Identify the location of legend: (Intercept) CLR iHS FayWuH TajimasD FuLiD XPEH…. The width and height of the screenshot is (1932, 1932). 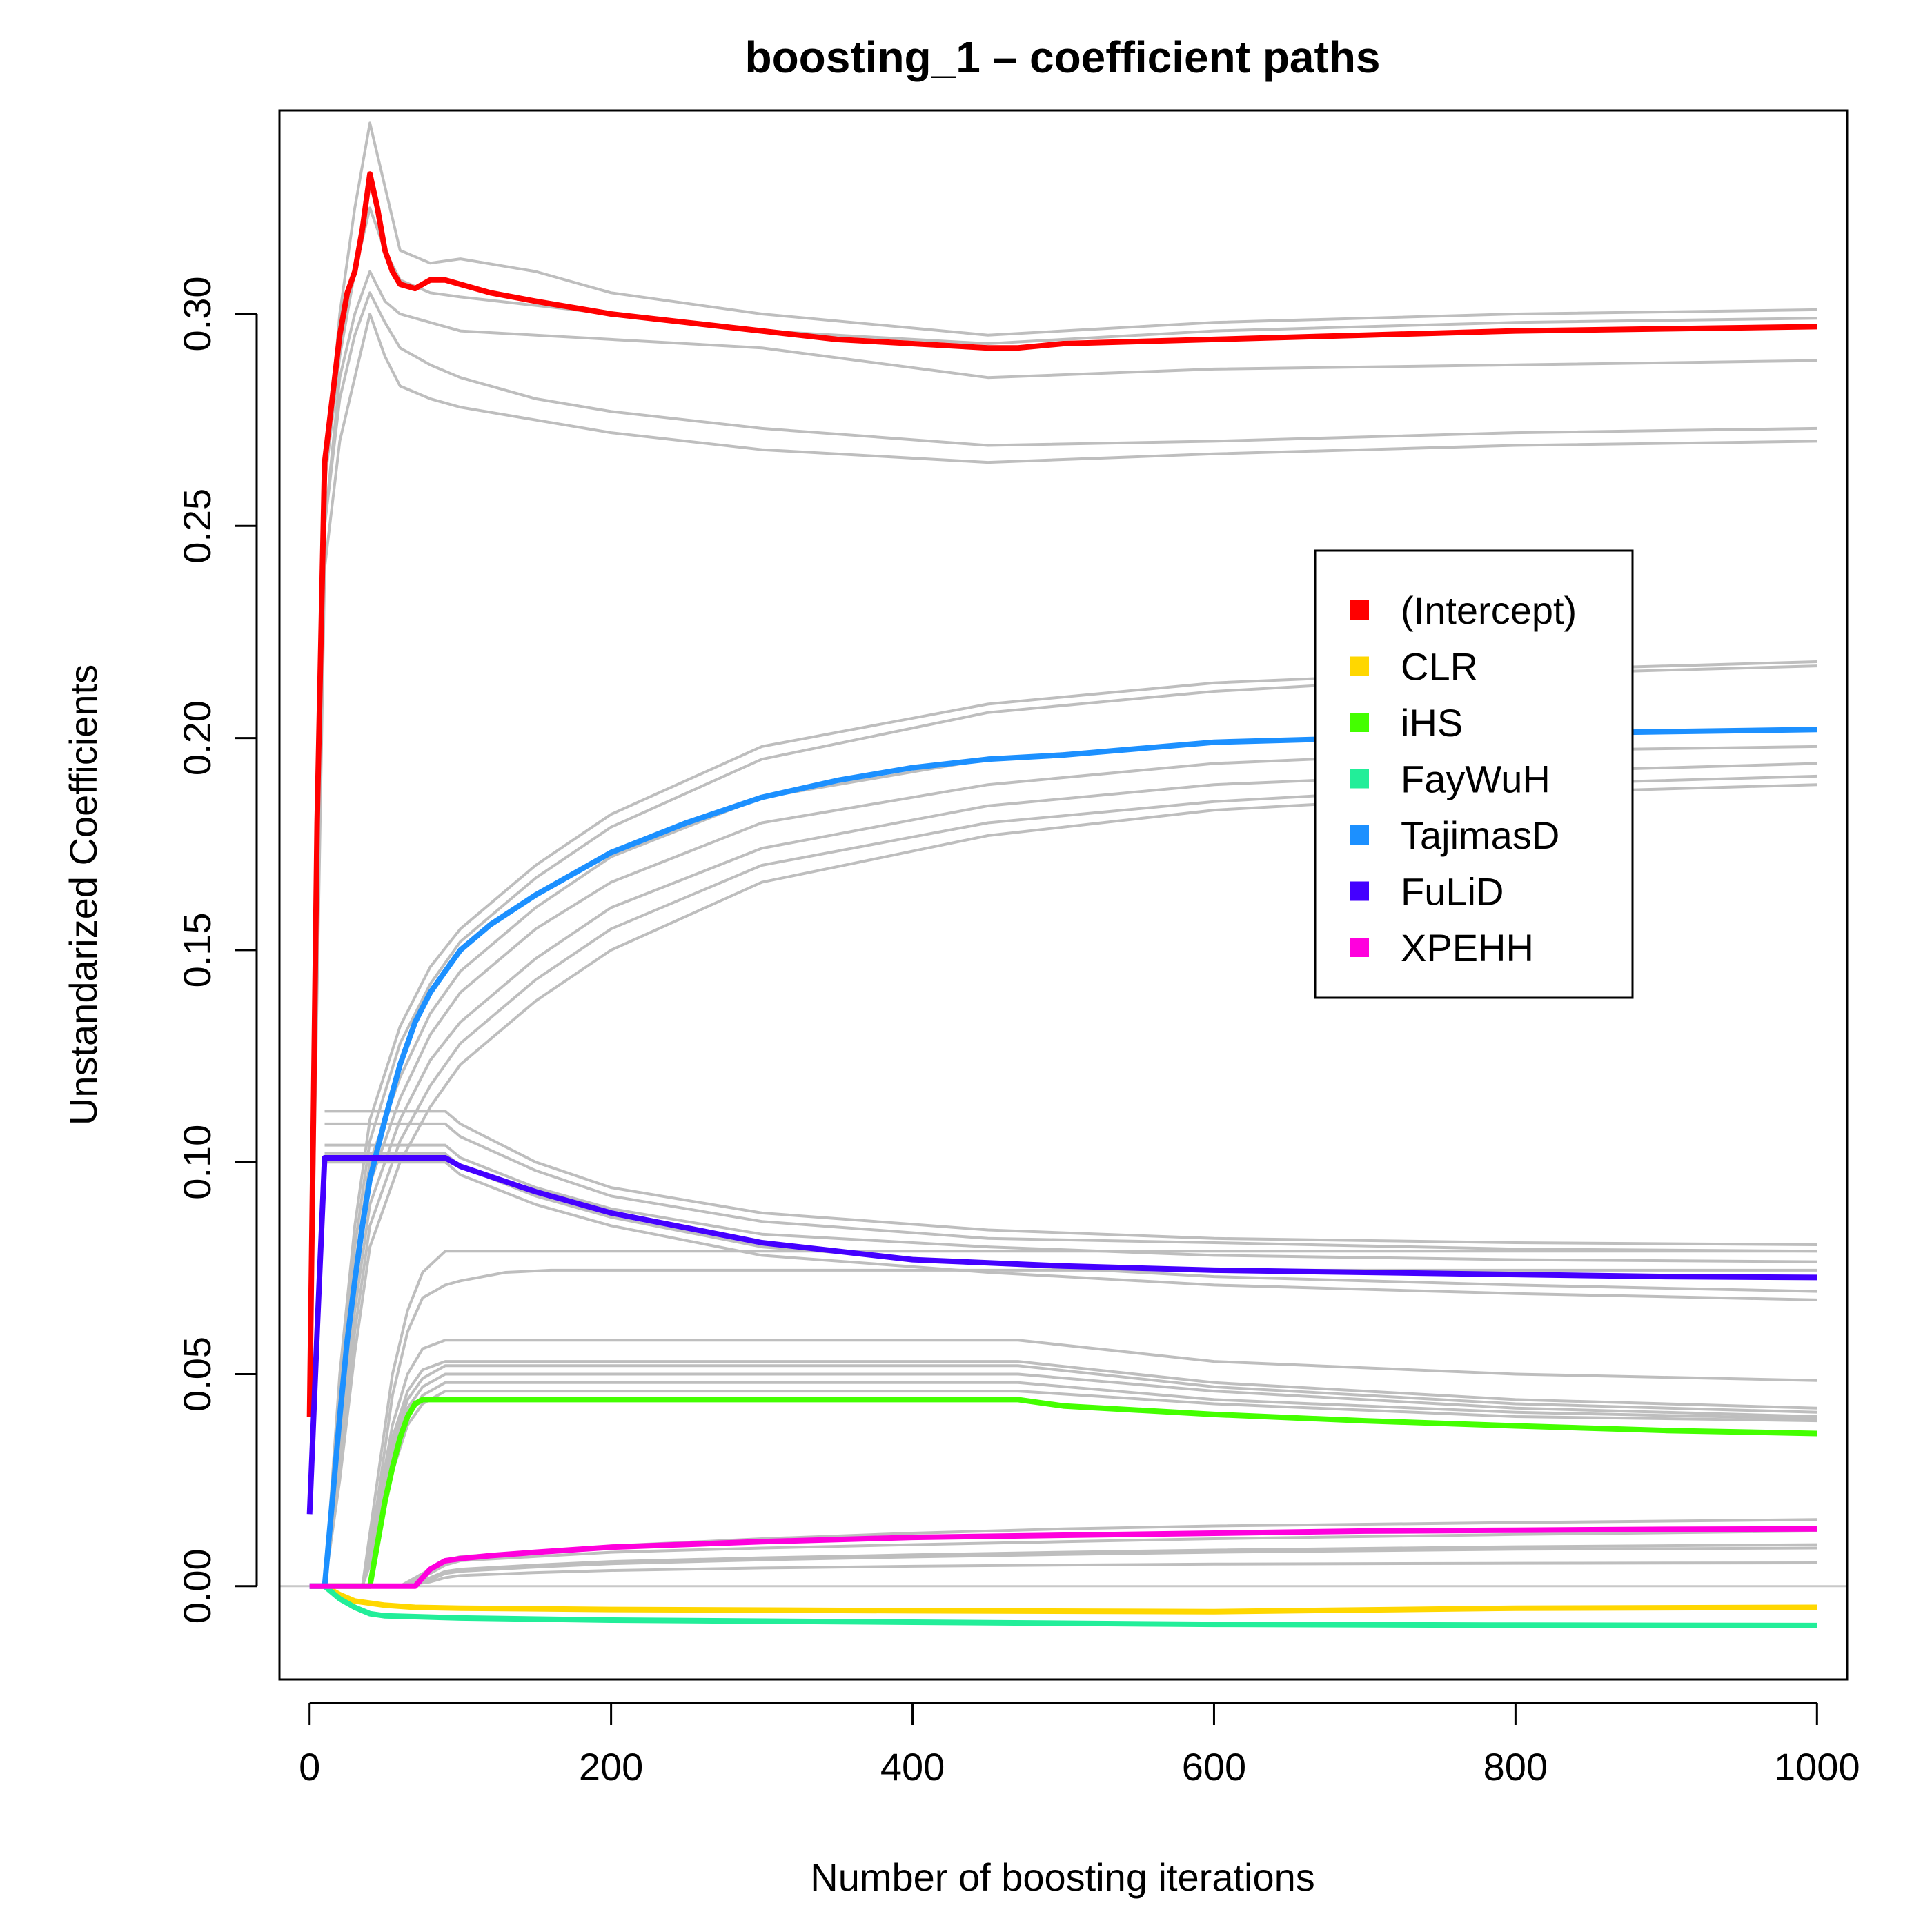
(1474, 774).